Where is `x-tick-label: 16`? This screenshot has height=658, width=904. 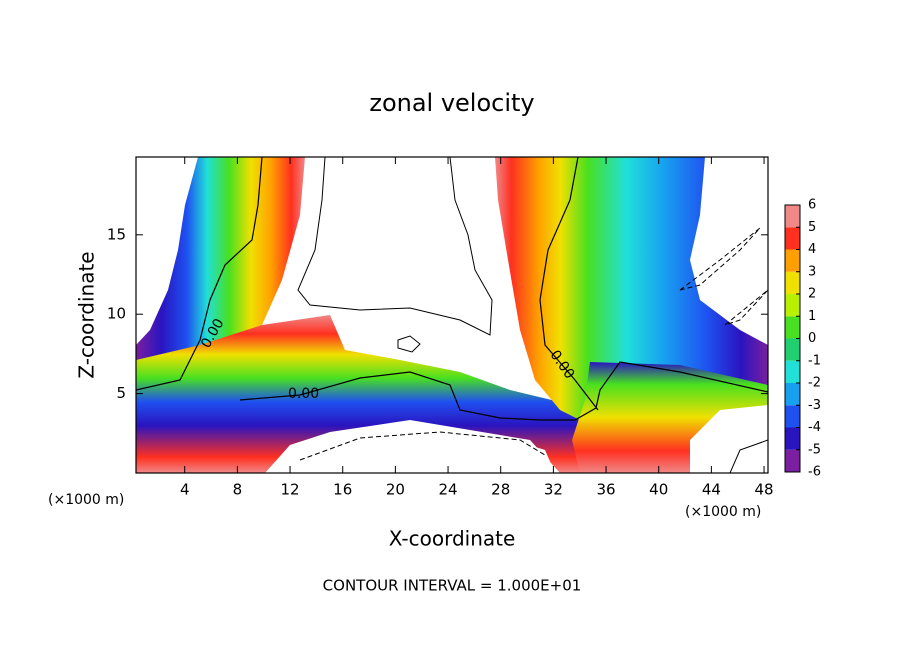
x-tick-label: 16 is located at coordinates (342, 490).